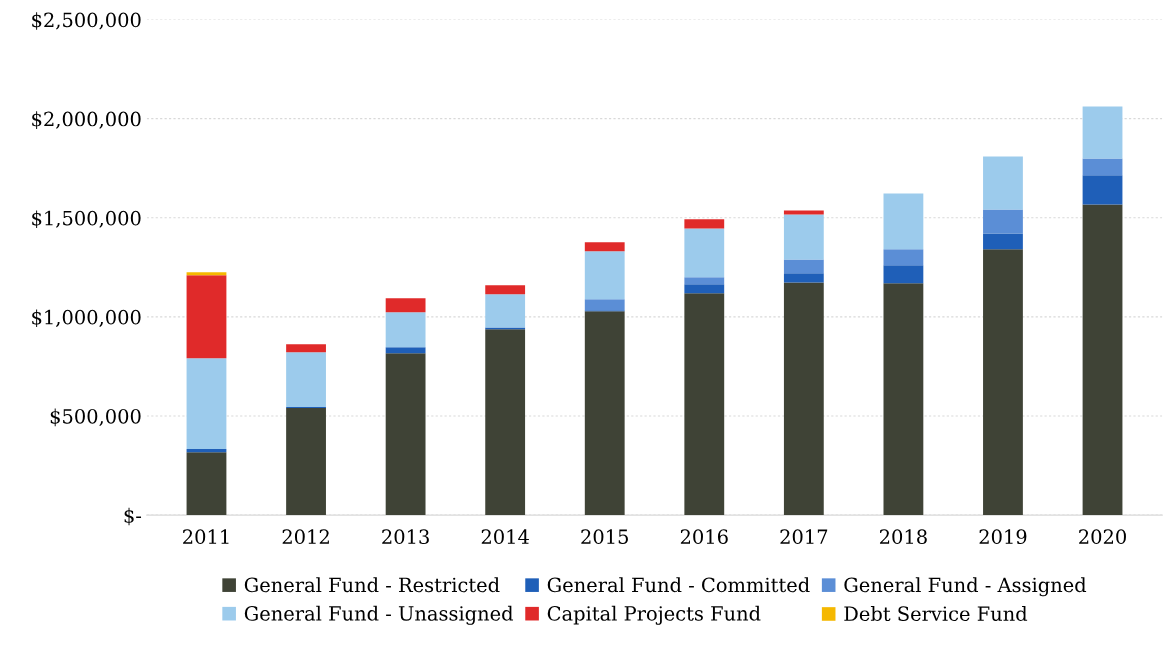  I want to click on y-tick-label: $1,000,000, so click(86, 318).